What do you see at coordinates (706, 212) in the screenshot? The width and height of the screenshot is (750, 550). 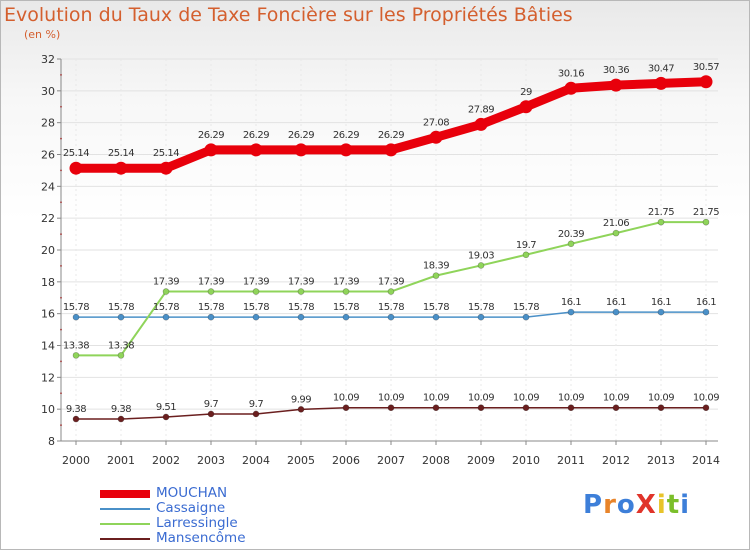 I see `data-label: 21.75` at bounding box center [706, 212].